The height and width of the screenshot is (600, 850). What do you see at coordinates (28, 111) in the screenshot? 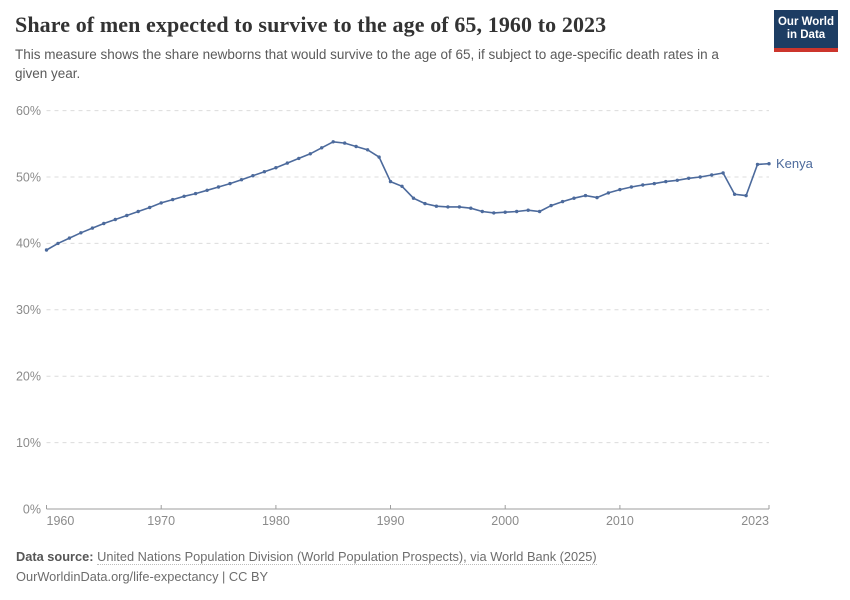
I see `svg-text: 60%` at bounding box center [28, 111].